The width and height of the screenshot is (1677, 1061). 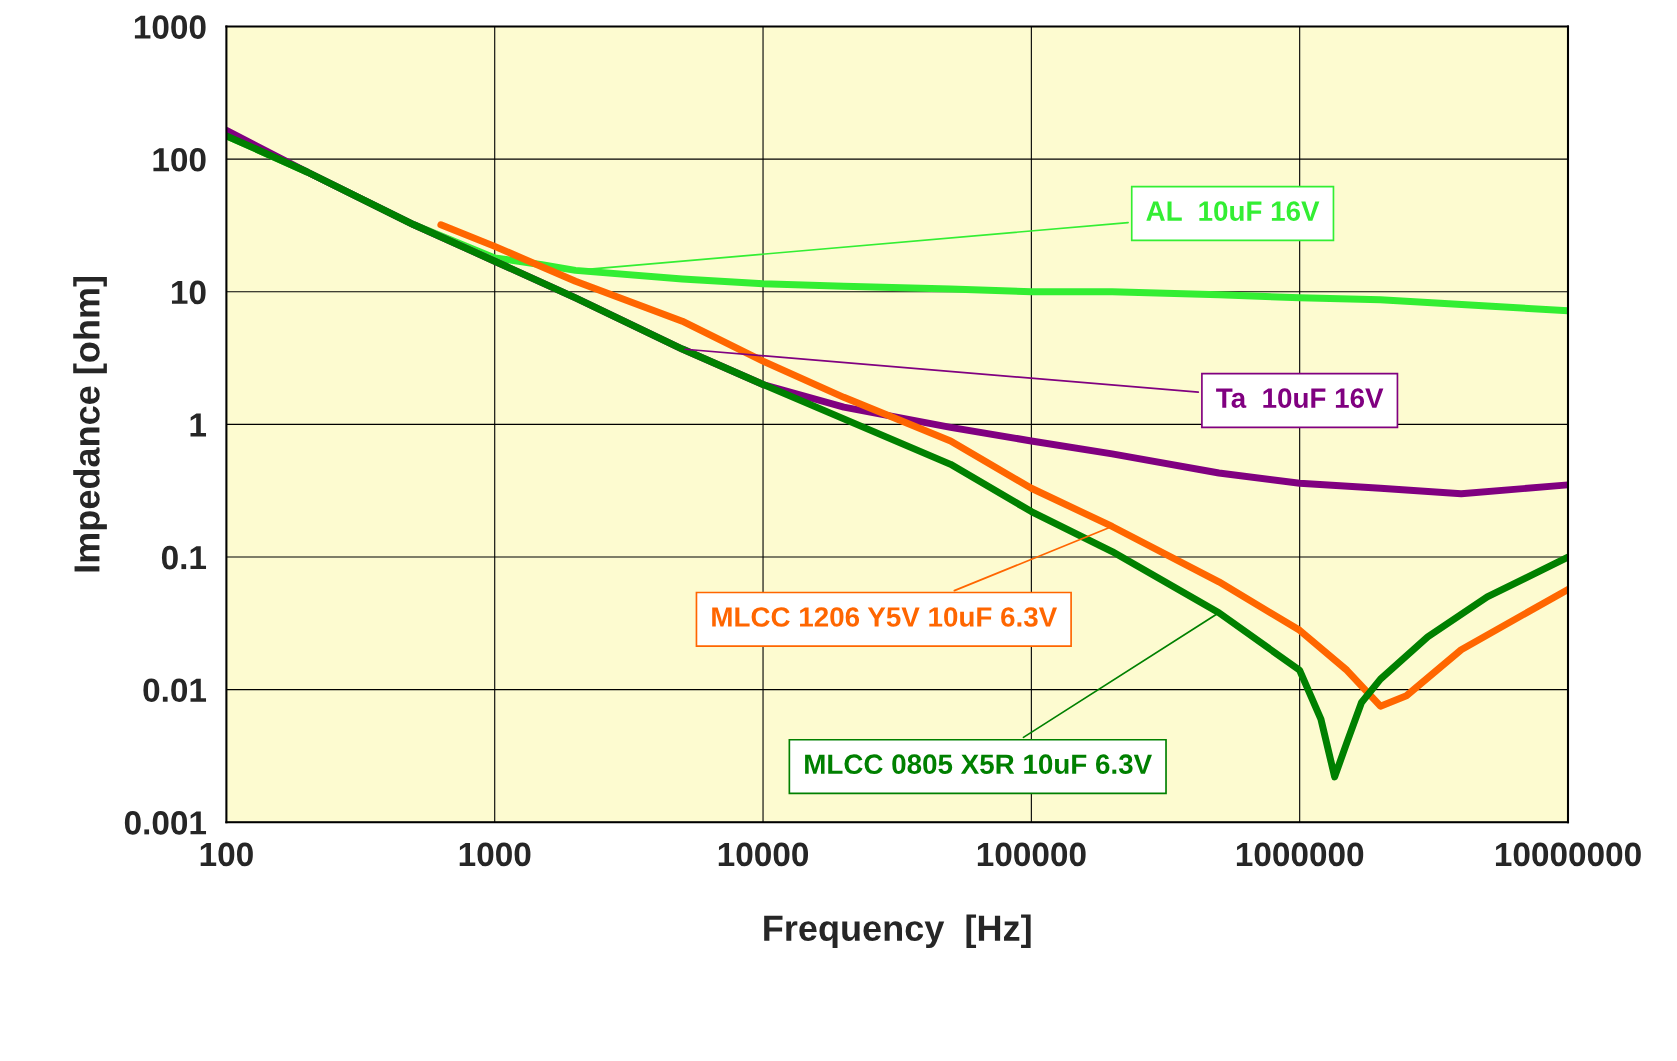 What do you see at coordinates (897, 931) in the screenshot?
I see `x-axis-title: Frequency [Hz]` at bounding box center [897, 931].